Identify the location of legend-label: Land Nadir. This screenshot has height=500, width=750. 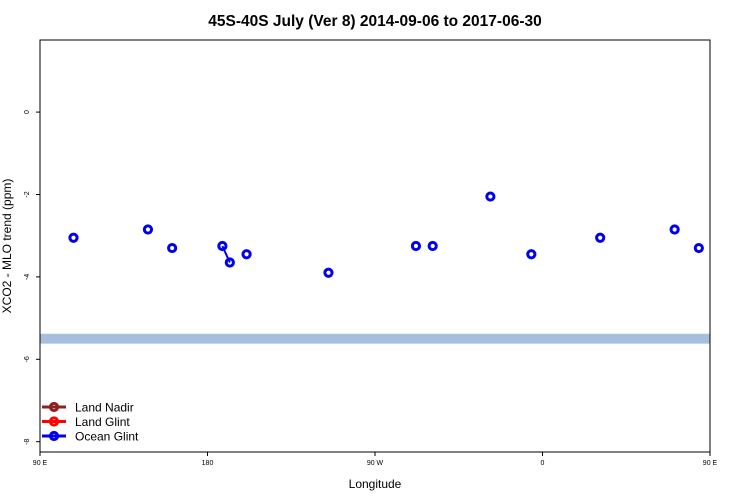
(104, 408).